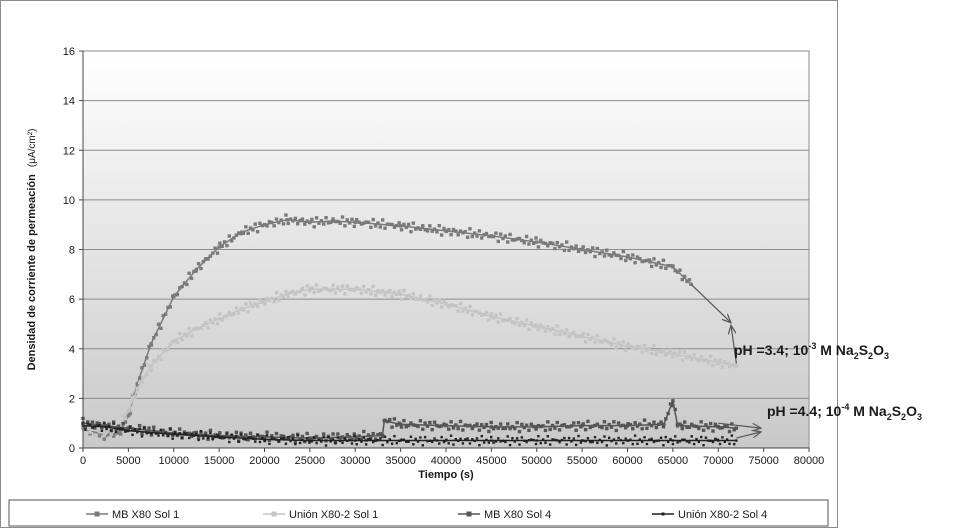 The width and height of the screenshot is (967, 529). Describe the element at coordinates (264, 461) in the screenshot. I see `x-tick-label: 20000` at that location.